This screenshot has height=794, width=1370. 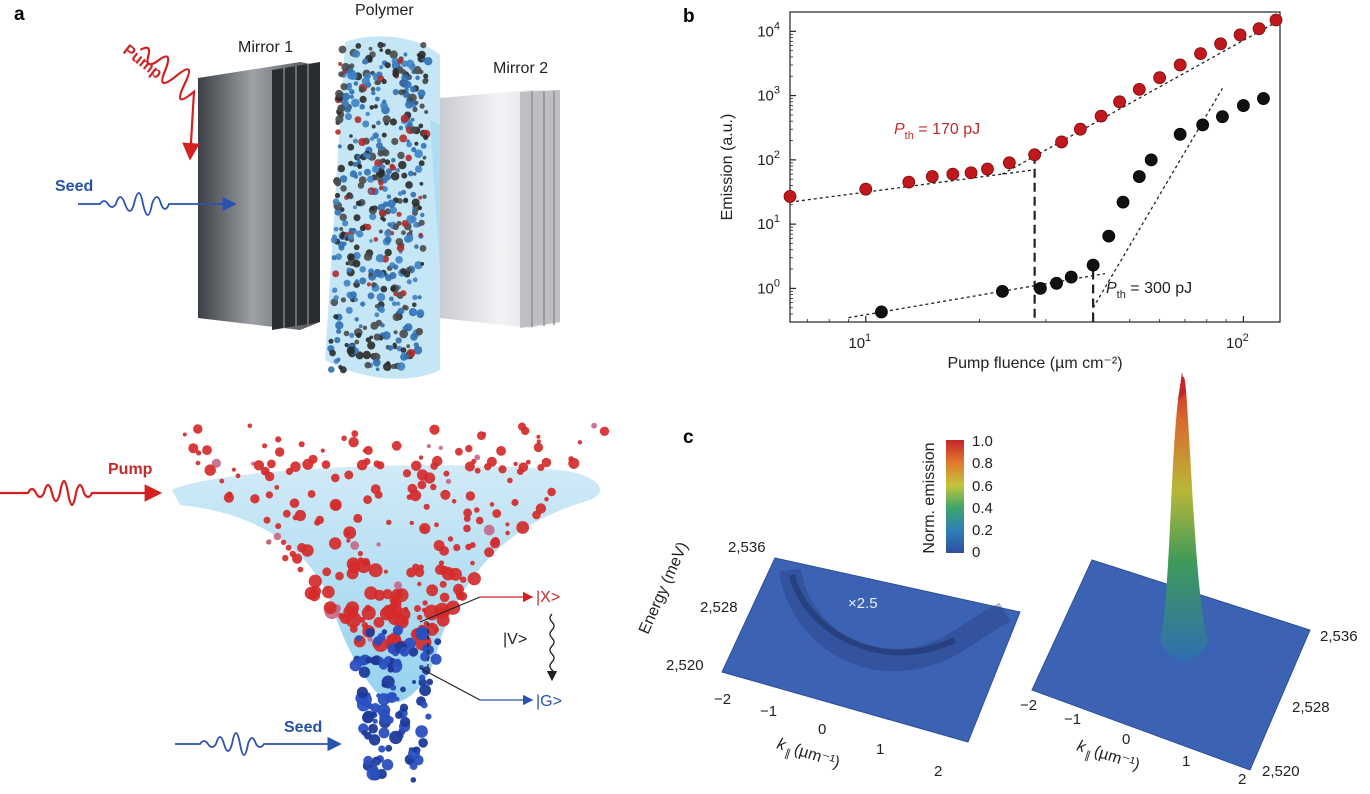 I want to click on k-axis-label-left: k ∥ (µm⁻¹), so click(x=808, y=754).